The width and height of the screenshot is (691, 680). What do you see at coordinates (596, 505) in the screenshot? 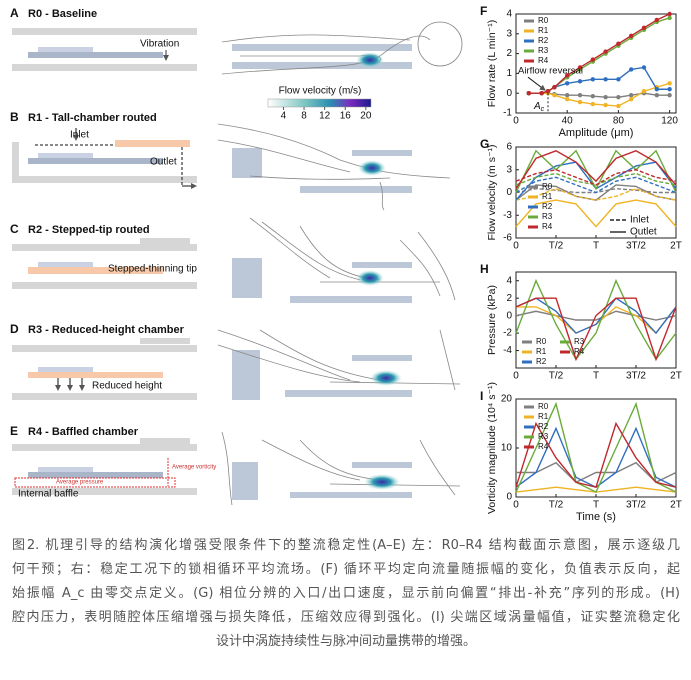
I see `x-tick-label: T` at bounding box center [596, 505].